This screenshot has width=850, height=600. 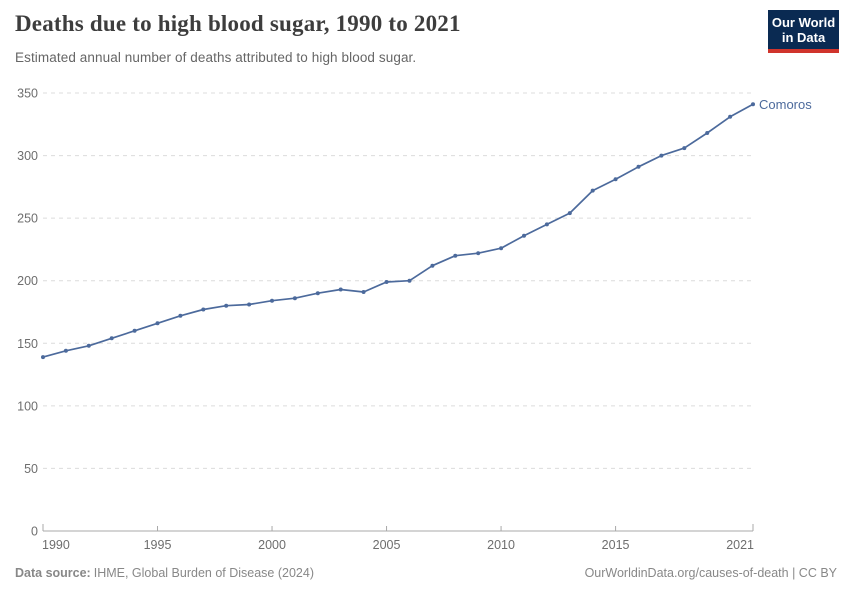 What do you see at coordinates (27, 344) in the screenshot?
I see `y-axis-tick-label: 150` at bounding box center [27, 344].